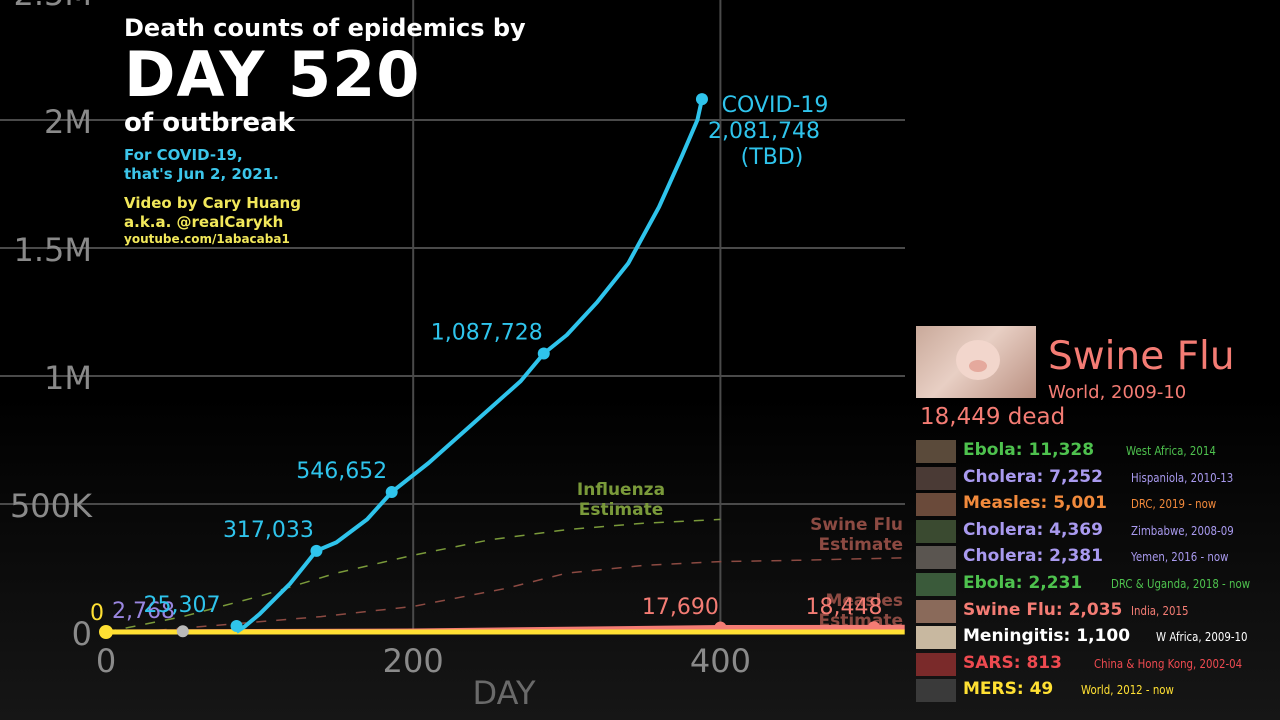 This screenshot has width=1280, height=720. Describe the element at coordinates (413, 661) in the screenshot. I see `x-tick-label: 200` at that location.